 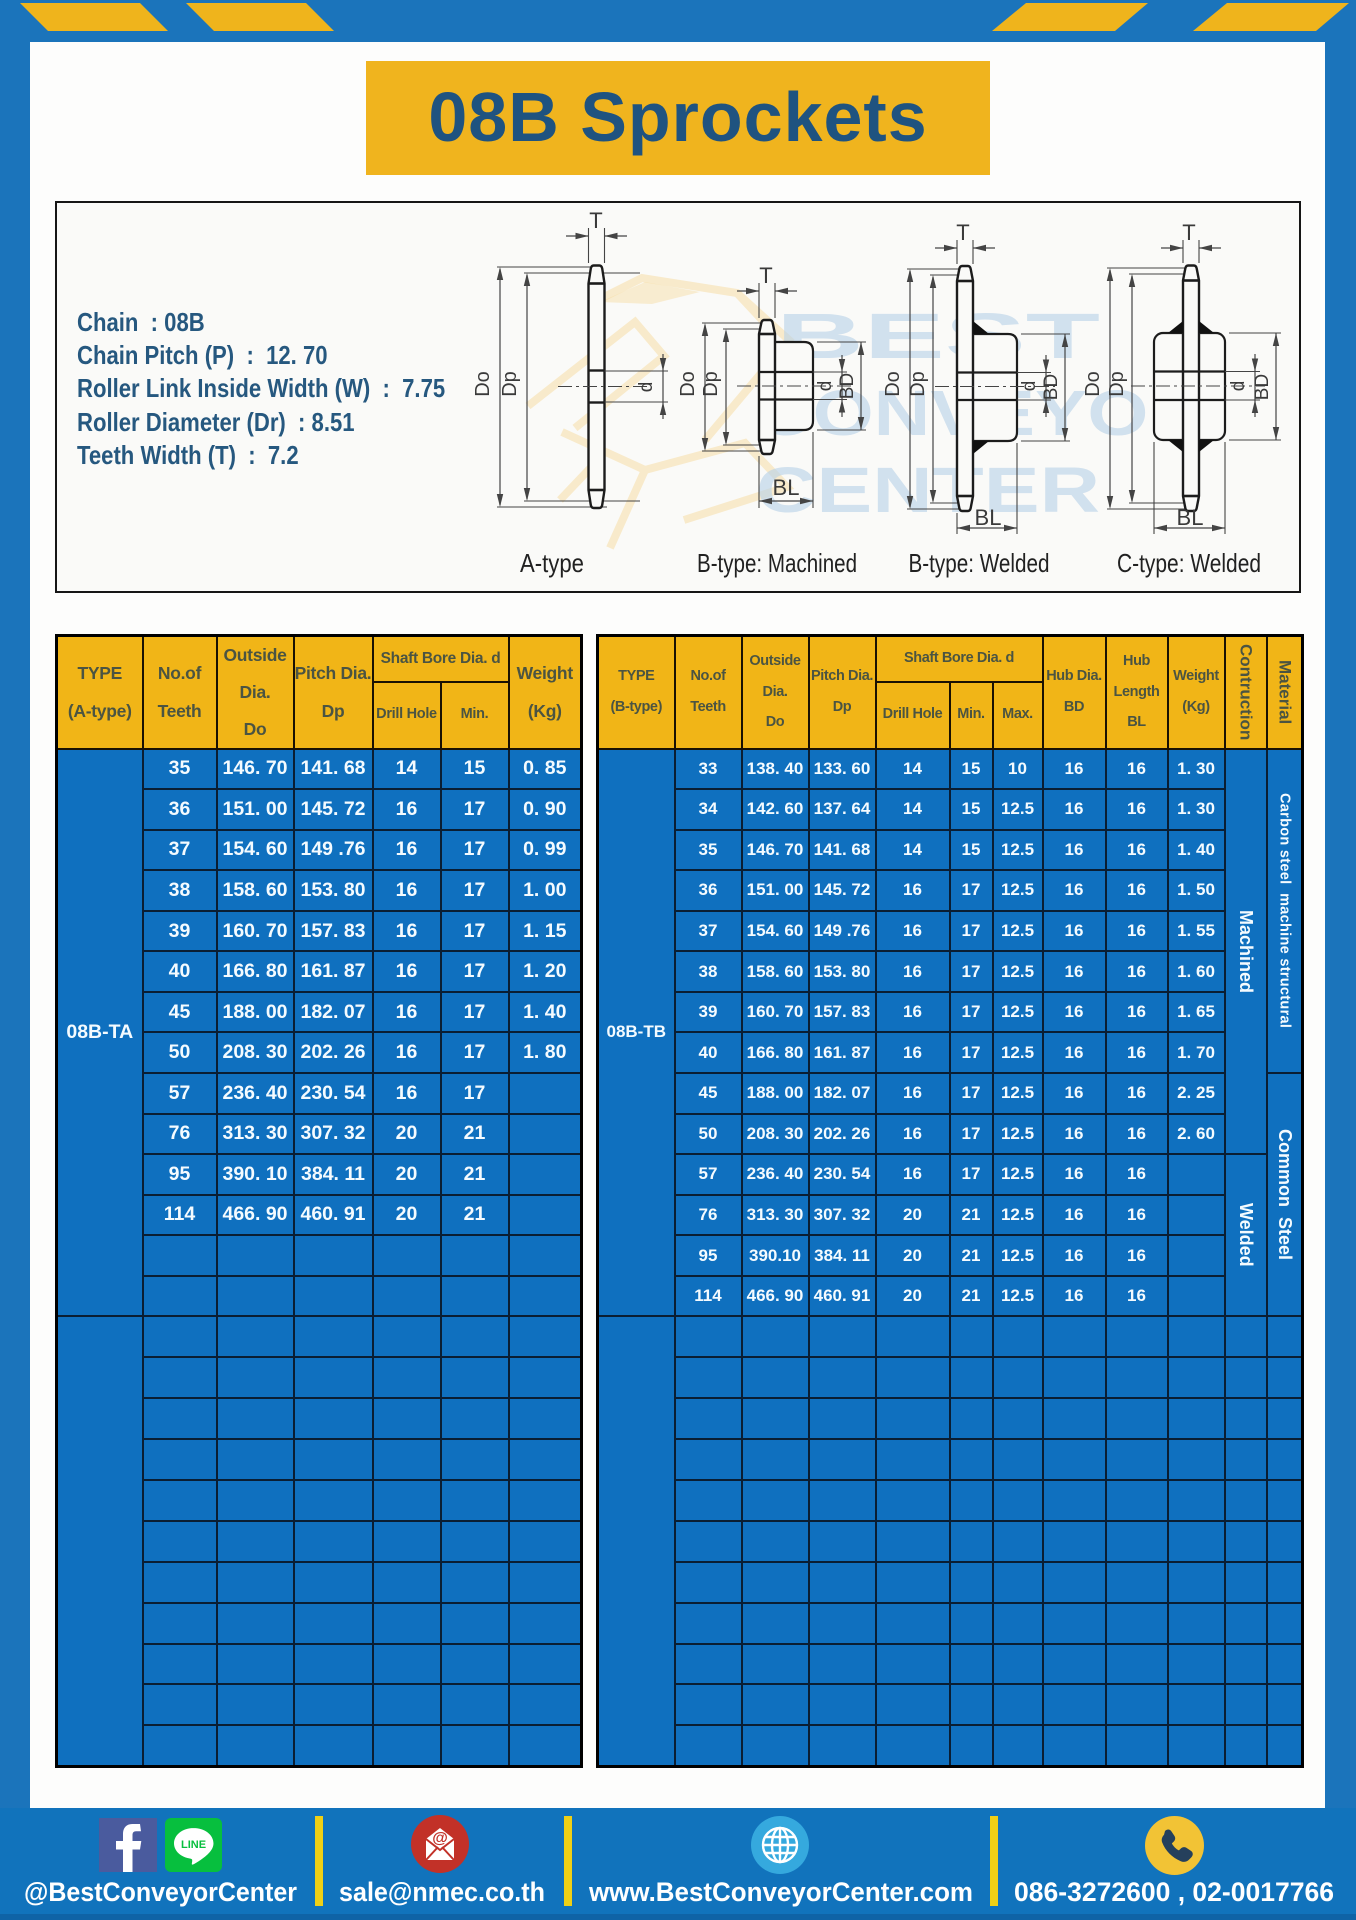 I want to click on svg-text: B-type: Machined, so click(x=777, y=563).